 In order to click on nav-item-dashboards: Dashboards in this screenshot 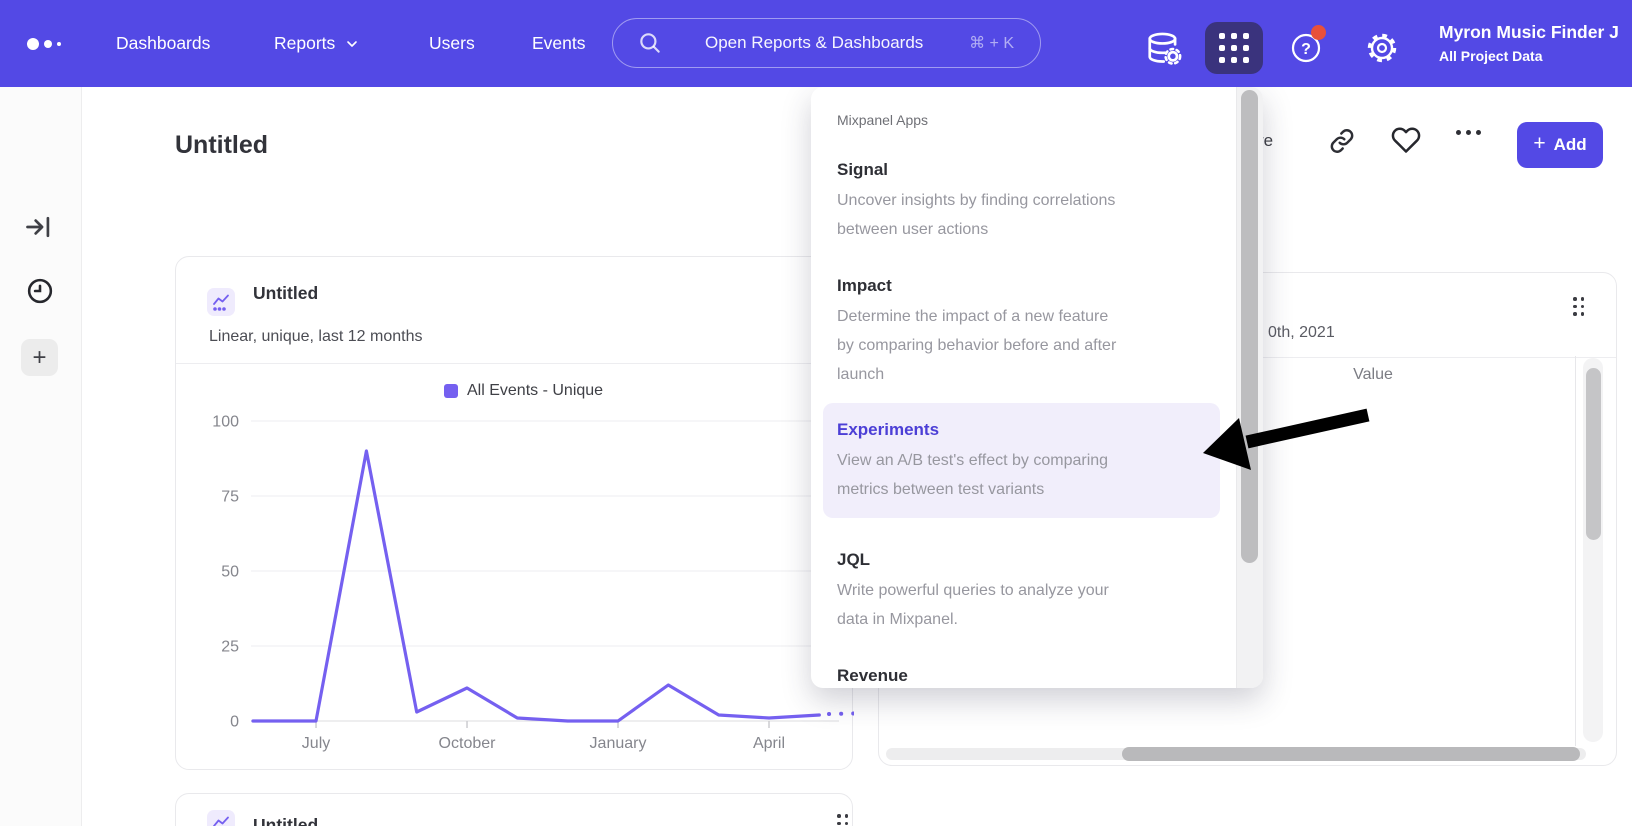, I will do `click(163, 43)`.